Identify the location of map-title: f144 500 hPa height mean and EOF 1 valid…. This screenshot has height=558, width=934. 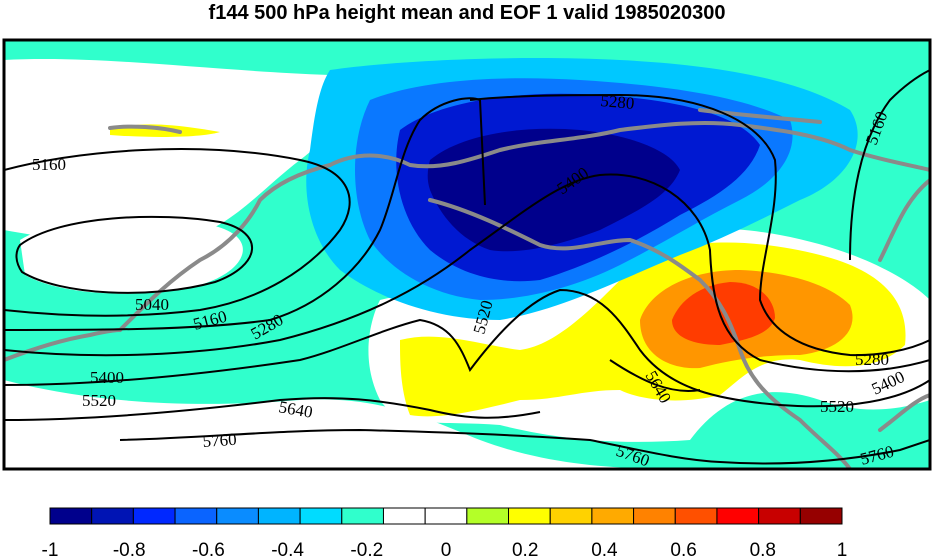
(467, 13).